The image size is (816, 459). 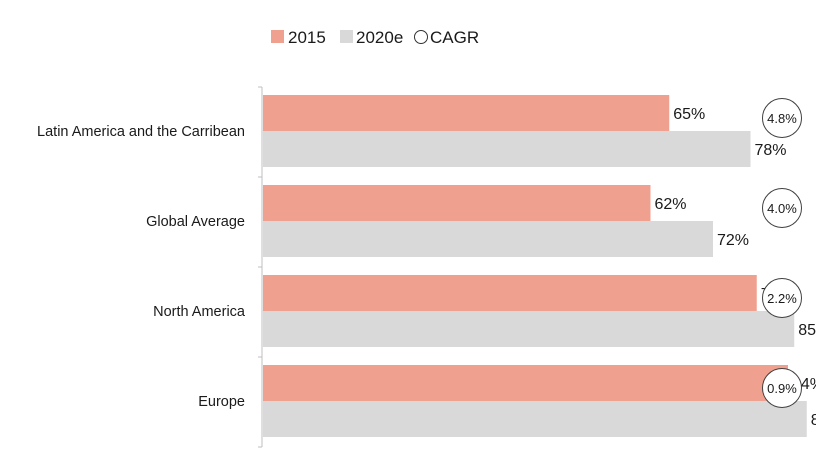 I want to click on cagr-label: 4.8%, so click(x=782, y=118).